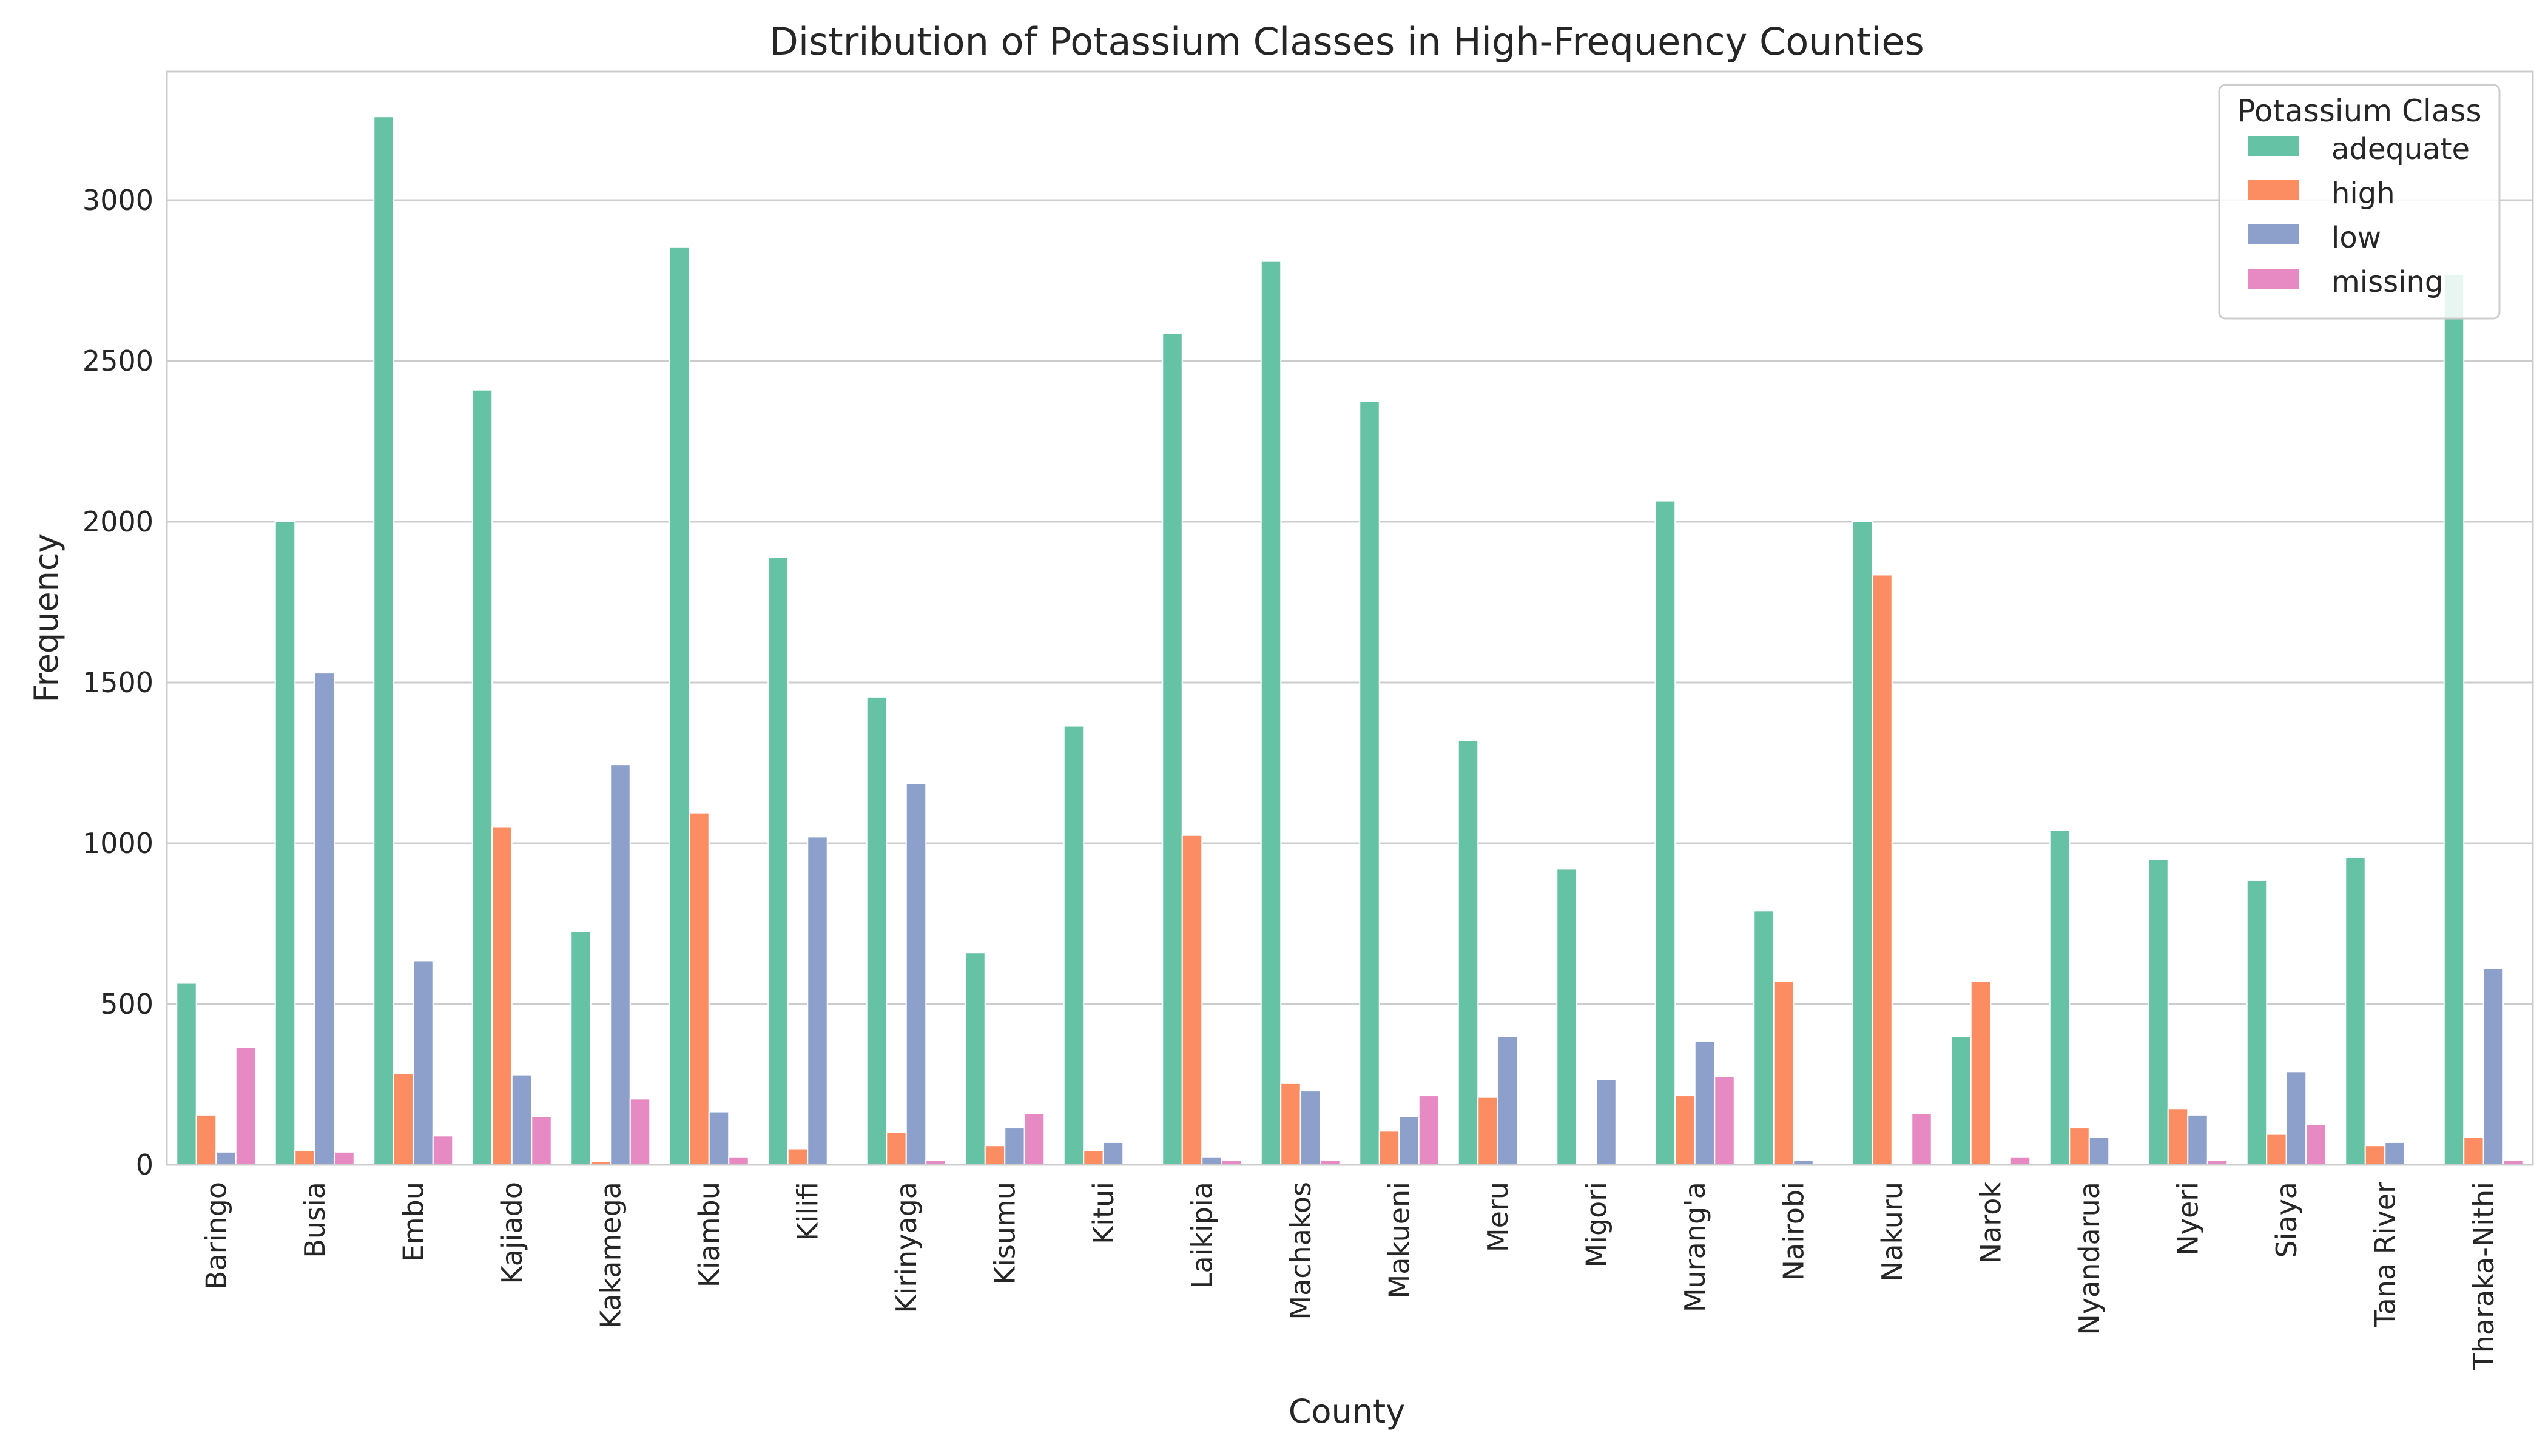 Image resolution: width=2548 pixels, height=1456 pixels. What do you see at coordinates (2356, 238) in the screenshot?
I see `legend-label: low` at bounding box center [2356, 238].